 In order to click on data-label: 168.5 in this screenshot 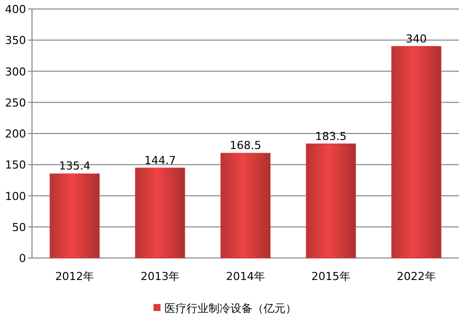, I will do `click(246, 145)`.